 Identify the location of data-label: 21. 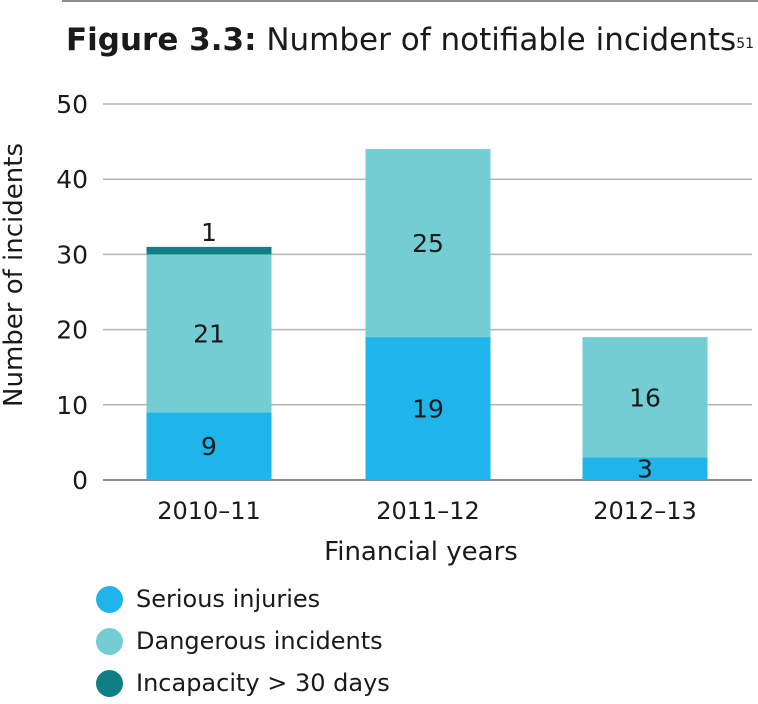
(209, 333).